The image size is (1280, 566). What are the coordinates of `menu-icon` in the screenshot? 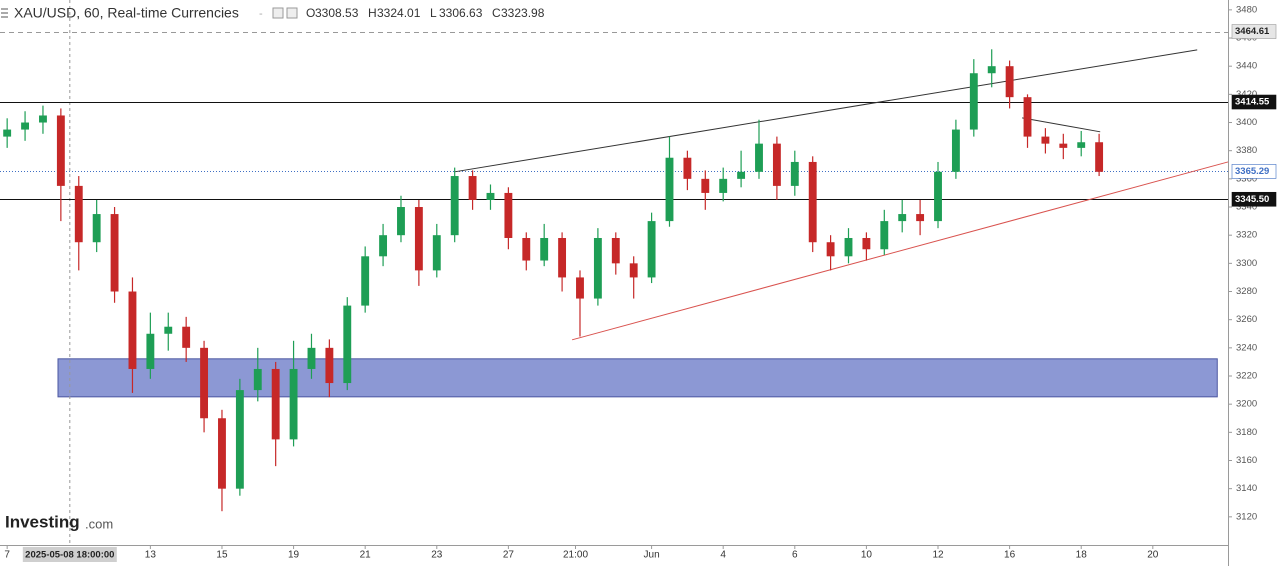 It's located at (4, 13).